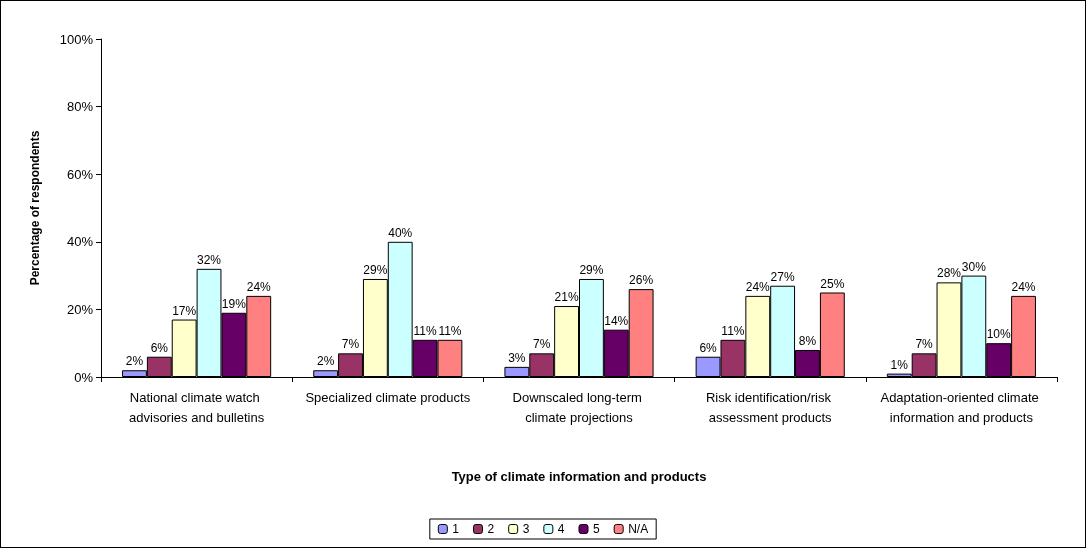 This screenshot has height=548, width=1086. I want to click on x-tick-label: National climate watch advisories and bulletins, so click(197, 407).